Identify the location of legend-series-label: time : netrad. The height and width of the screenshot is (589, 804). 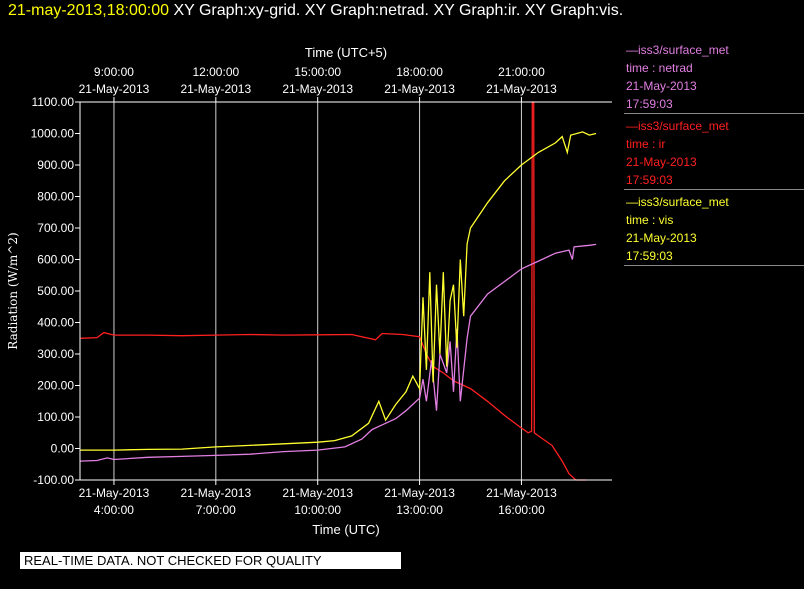
(715, 68).